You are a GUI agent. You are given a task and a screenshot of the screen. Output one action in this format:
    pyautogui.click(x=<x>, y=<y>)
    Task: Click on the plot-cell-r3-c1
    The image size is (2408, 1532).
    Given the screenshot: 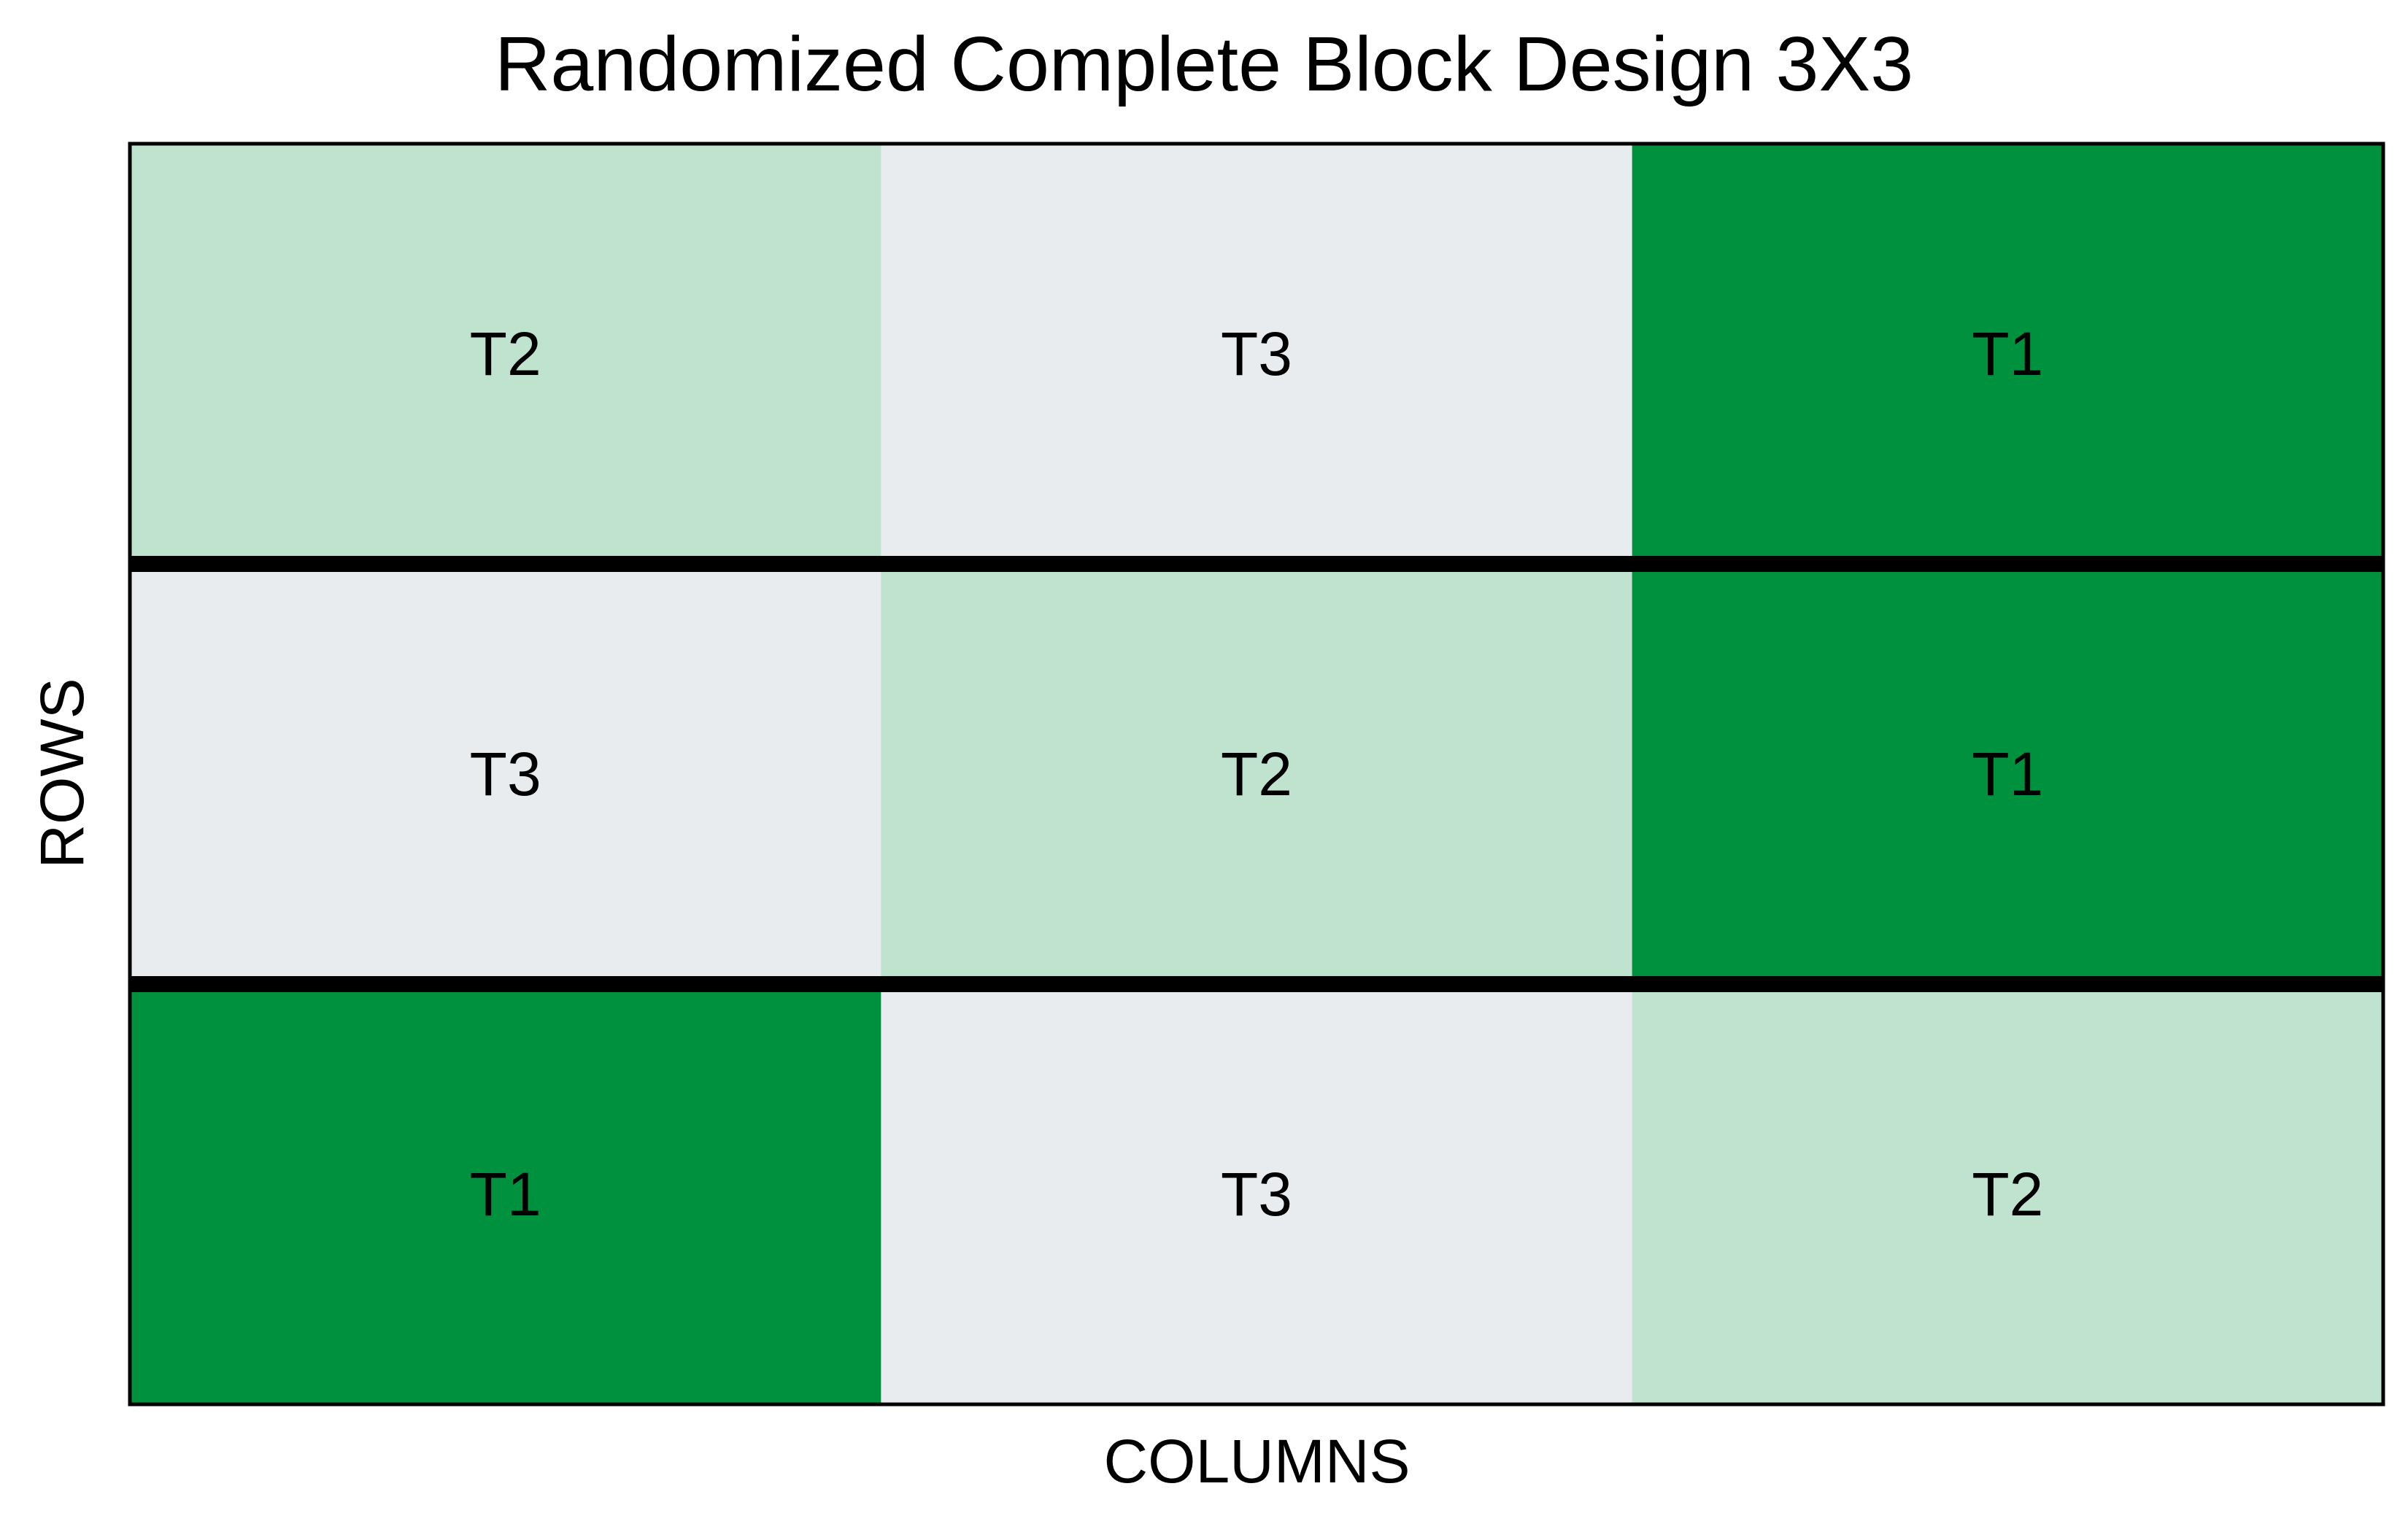 What is the action you would take?
    pyautogui.click(x=505, y=1194)
    